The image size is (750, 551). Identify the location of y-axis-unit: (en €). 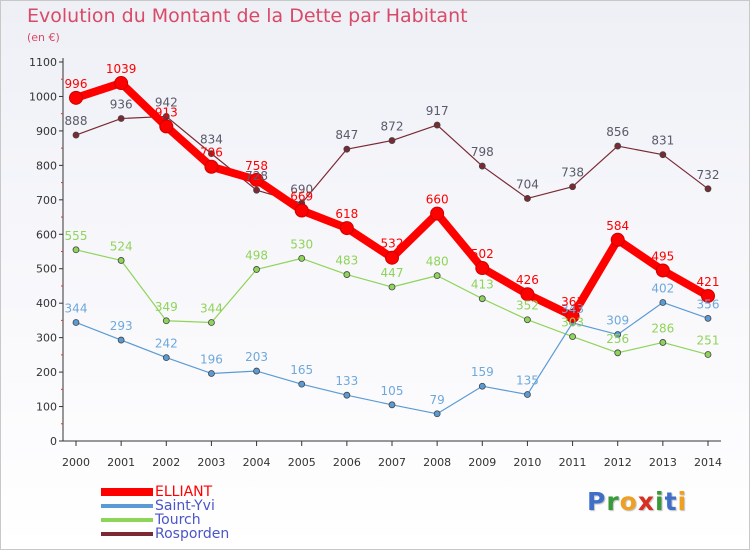
(43, 37).